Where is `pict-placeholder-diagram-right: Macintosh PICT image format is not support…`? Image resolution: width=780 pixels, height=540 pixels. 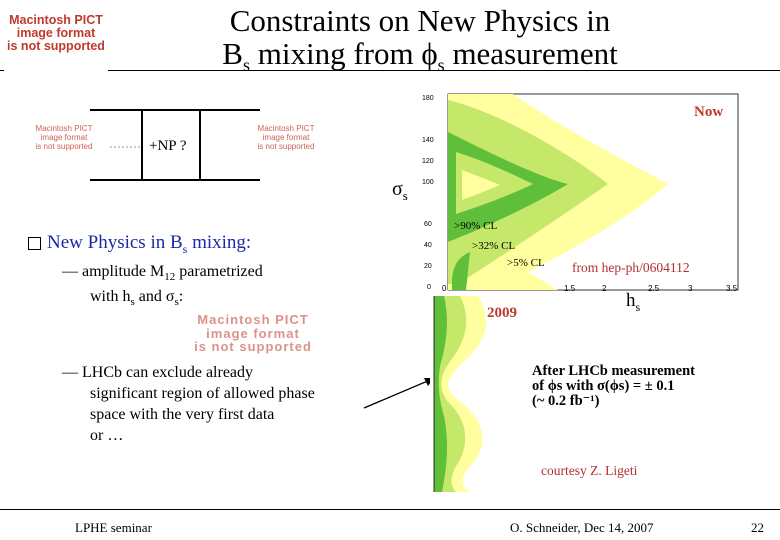 pict-placeholder-diagram-right: Macintosh PICT image format is not support… is located at coordinates (286, 137).